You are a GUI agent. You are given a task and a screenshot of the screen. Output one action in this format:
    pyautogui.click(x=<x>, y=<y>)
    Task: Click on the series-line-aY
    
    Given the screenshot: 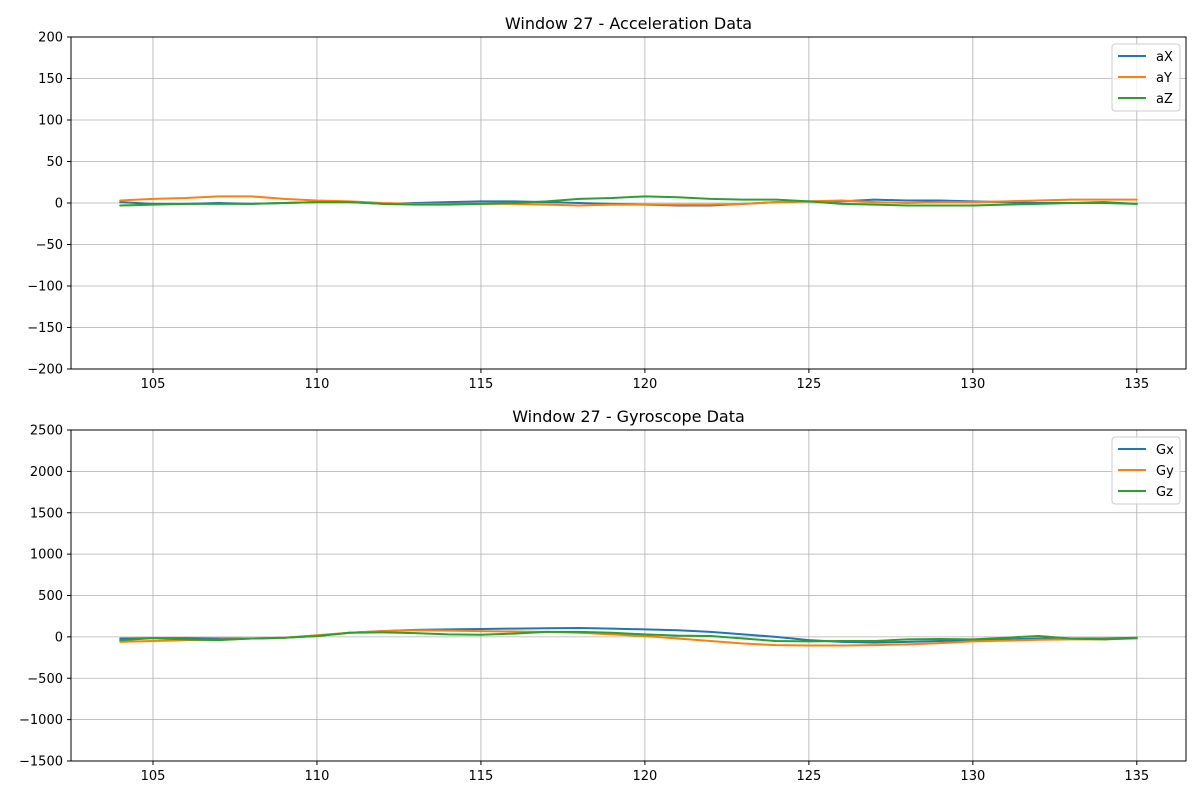 What is the action you would take?
    pyautogui.click(x=628, y=201)
    